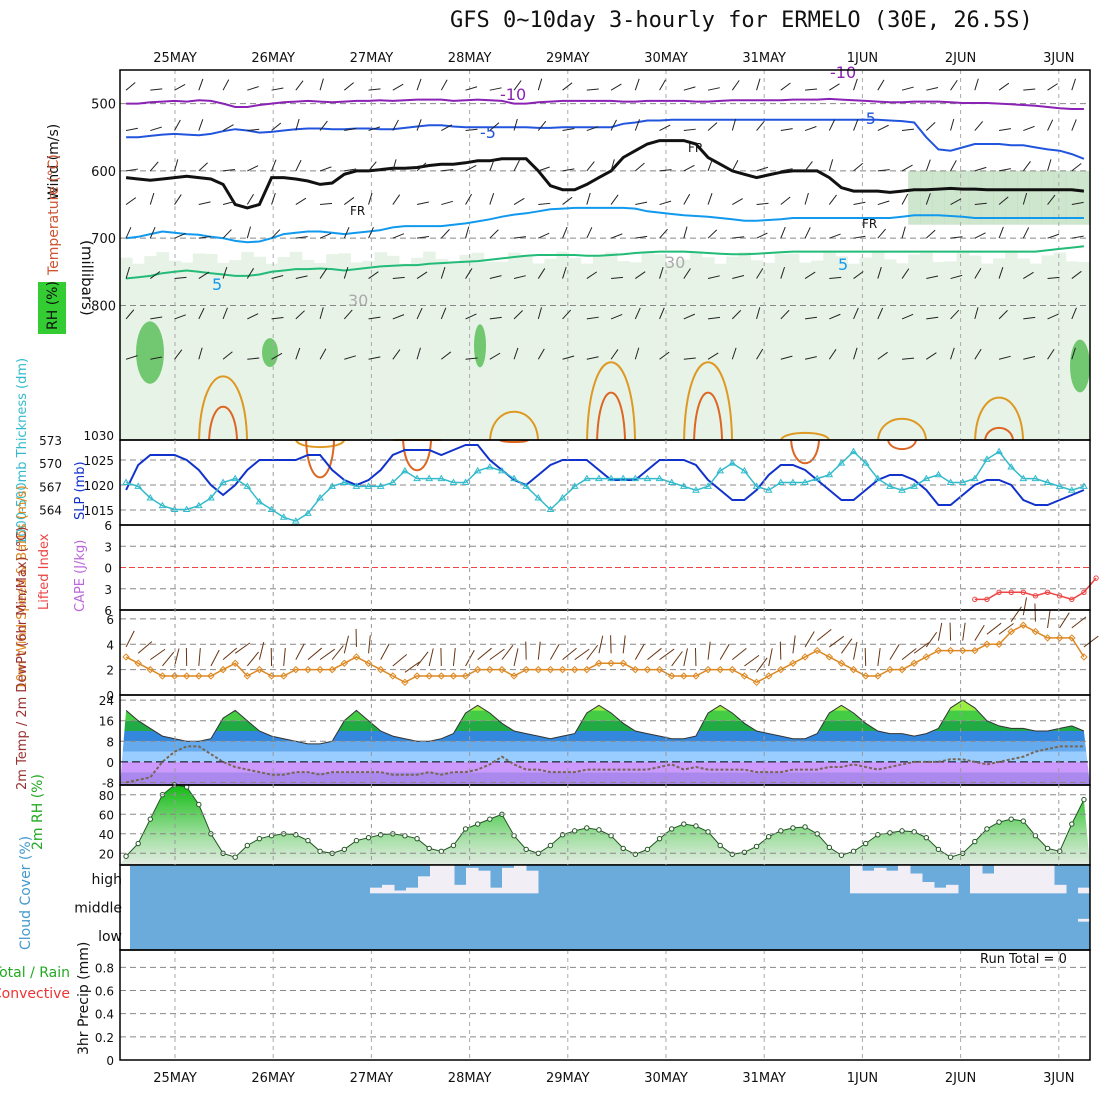  Describe the element at coordinates (104, 968) in the screenshot. I see `precip-ytick-label: 0.8` at that location.